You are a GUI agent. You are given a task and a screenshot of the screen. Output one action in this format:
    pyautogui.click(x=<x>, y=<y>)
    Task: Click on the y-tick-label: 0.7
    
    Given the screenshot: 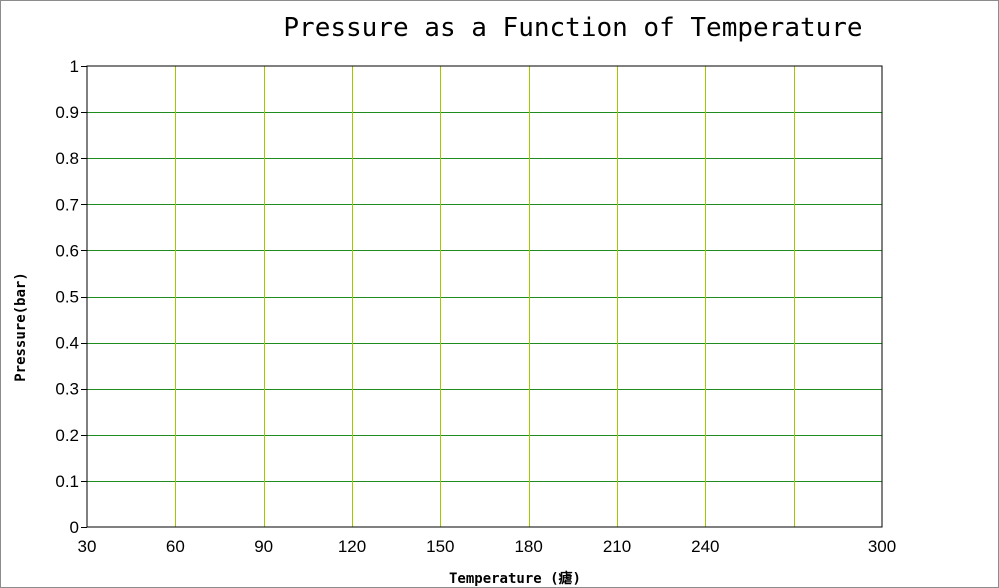 What is the action you would take?
    pyautogui.click(x=67, y=204)
    